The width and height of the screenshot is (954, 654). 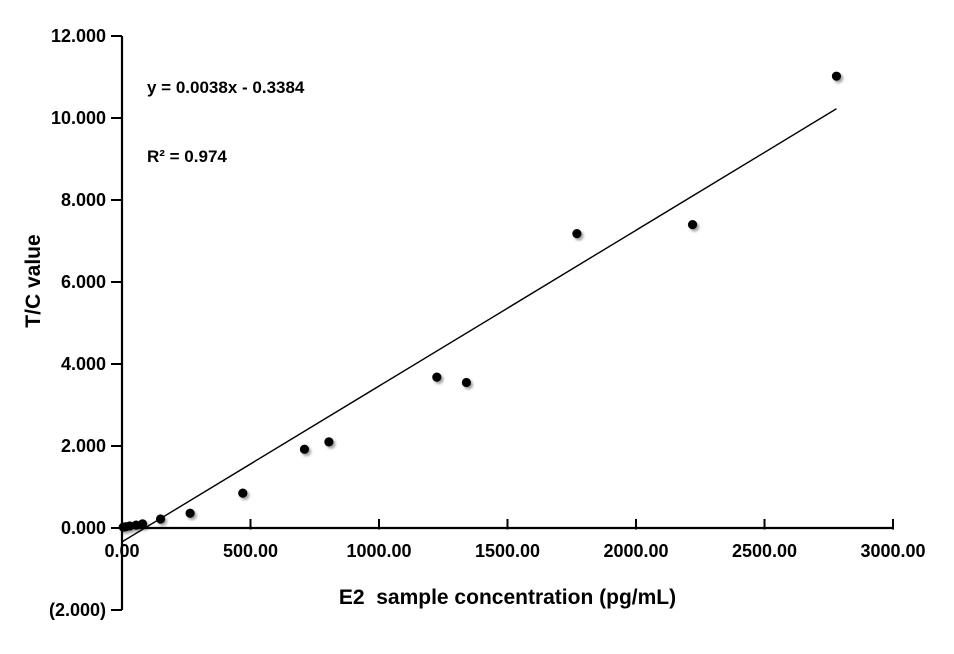 I want to click on r-squared-text: R² = 0.974, so click(x=187, y=156).